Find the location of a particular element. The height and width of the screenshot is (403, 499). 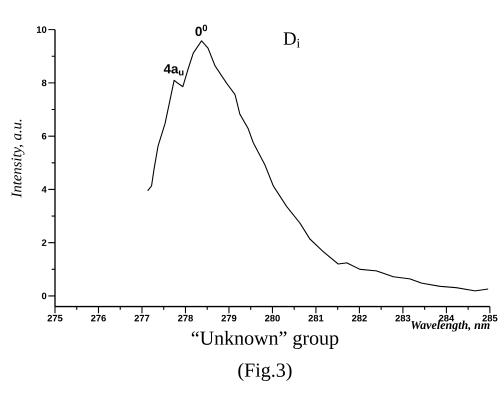

text: “Unknown” group is located at coordinates (265, 340).